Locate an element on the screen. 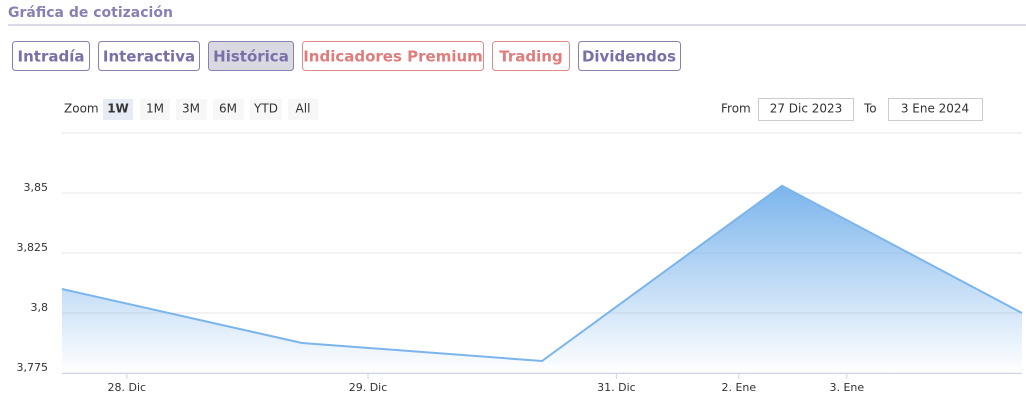 The image size is (1026, 416). zoom-button-label: 6M is located at coordinates (228, 109).